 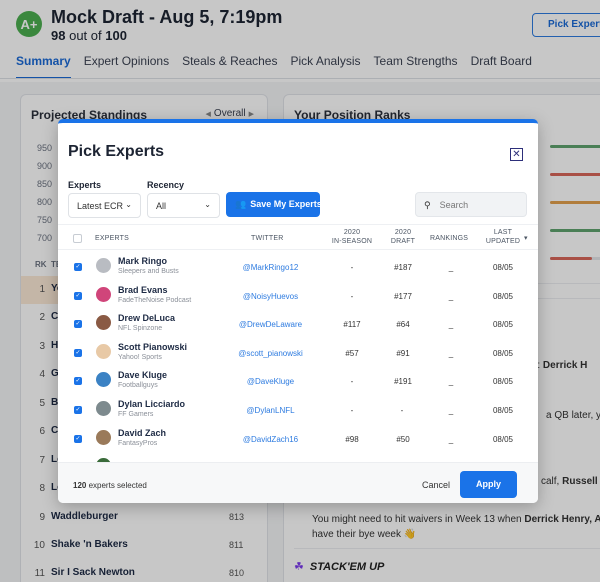 I want to click on col-rk: RK, so click(x=41, y=264).